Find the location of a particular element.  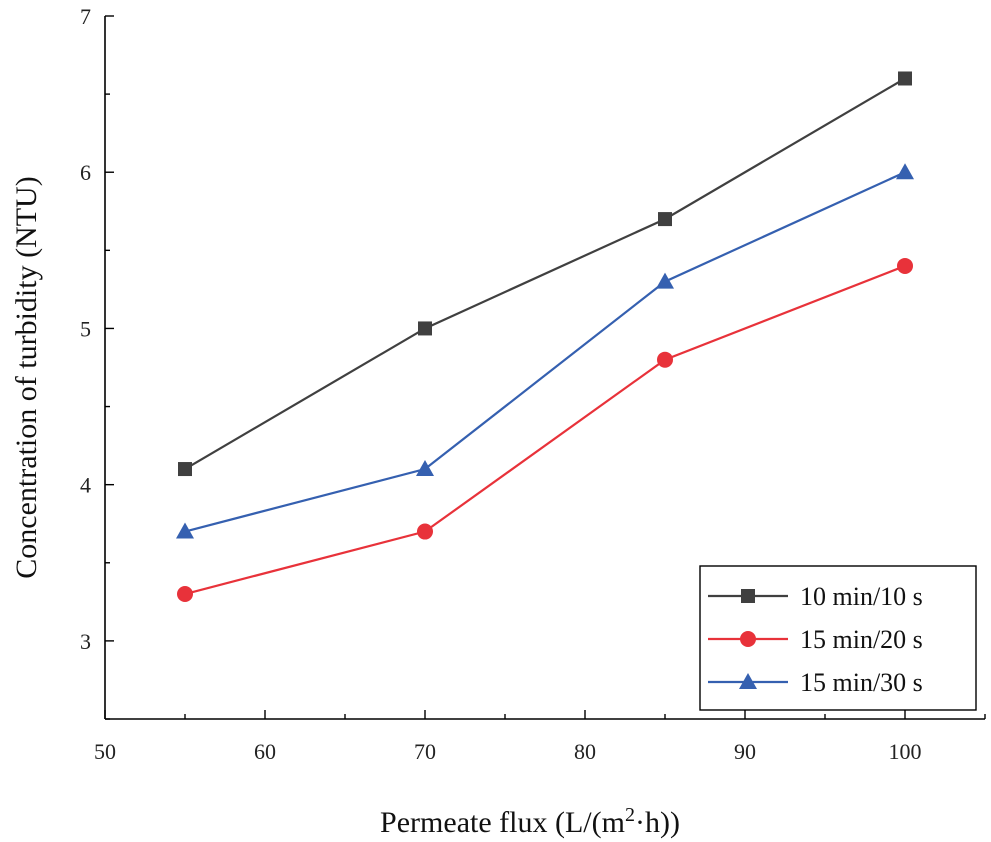

x-tick-label: 60 is located at coordinates (265, 751).